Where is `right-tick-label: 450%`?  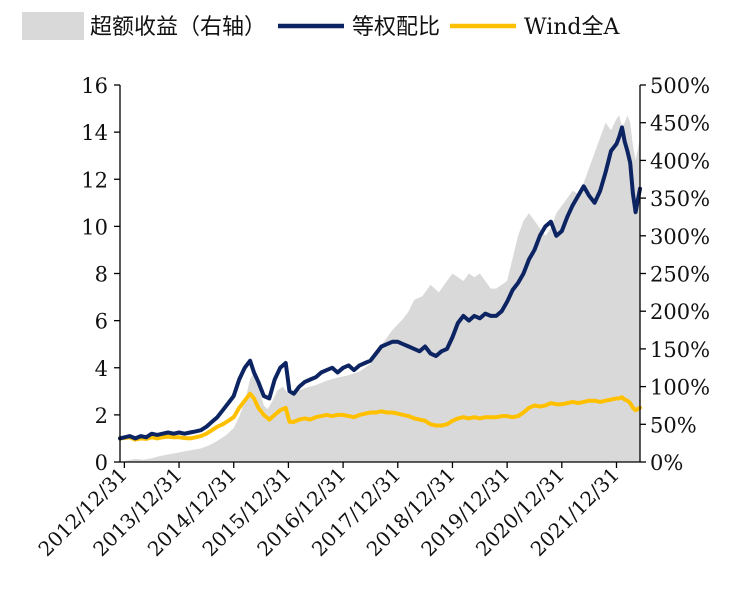 right-tick-label: 450% is located at coordinates (680, 124).